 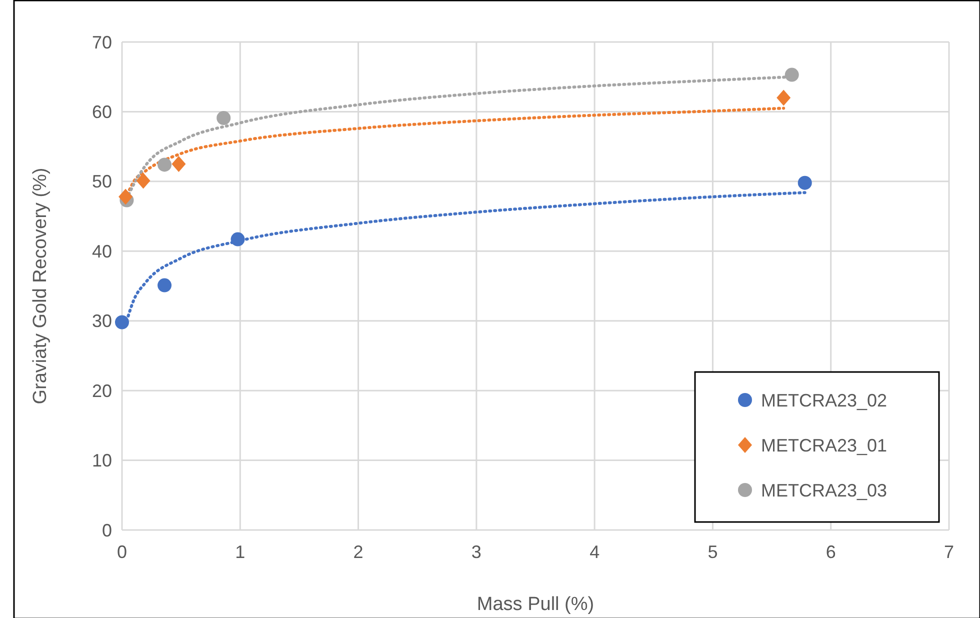 What do you see at coordinates (949, 552) in the screenshot?
I see `x-tick-label: 7` at bounding box center [949, 552].